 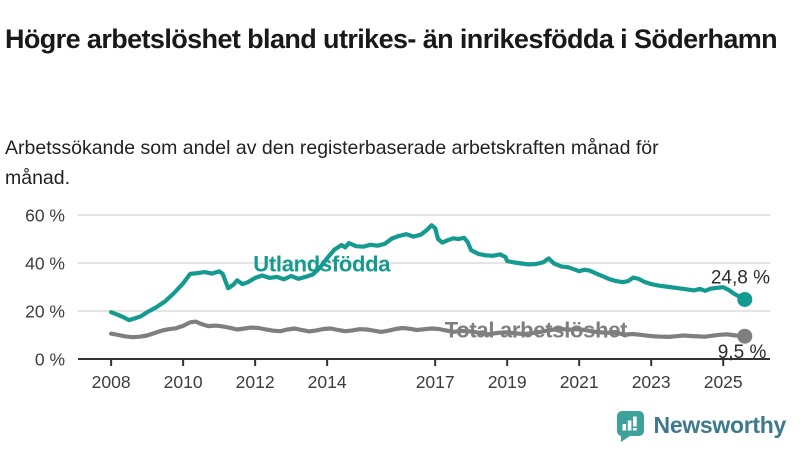 What do you see at coordinates (740, 277) in the screenshot?
I see `series-value-label-0: 24,8 %` at bounding box center [740, 277].